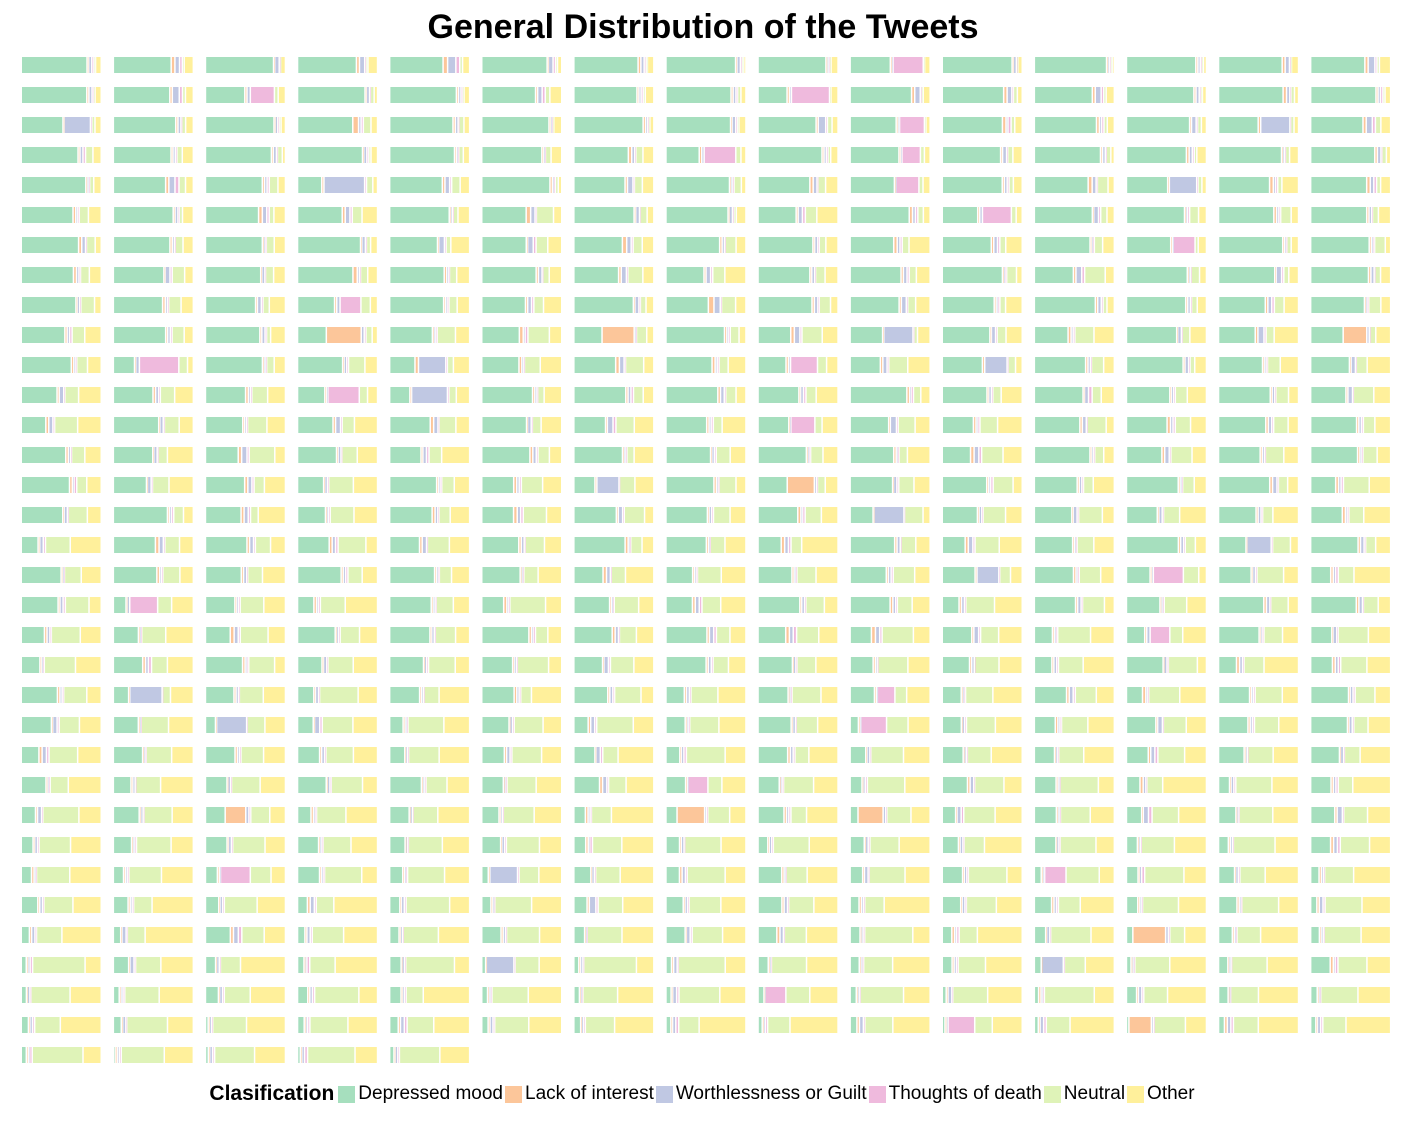 The width and height of the screenshot is (1406, 1125). Describe the element at coordinates (771, 1093) in the screenshot. I see `legend-label: Worthlessness or Guilt` at that location.